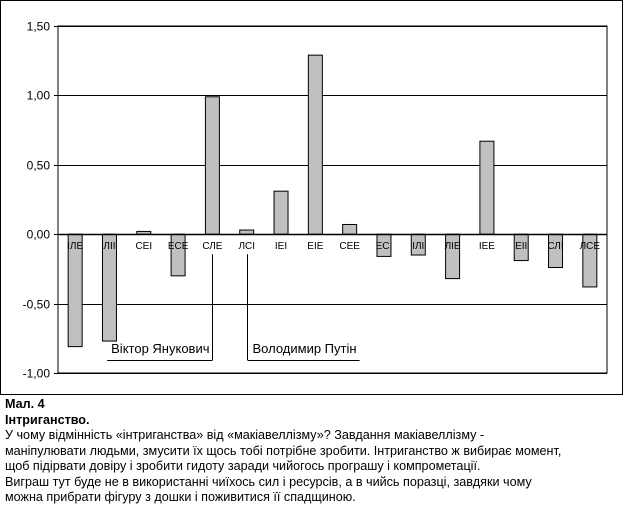  What do you see at coordinates (384, 246) in the screenshot?
I see `x-tick-label: ЕСІ` at bounding box center [384, 246].